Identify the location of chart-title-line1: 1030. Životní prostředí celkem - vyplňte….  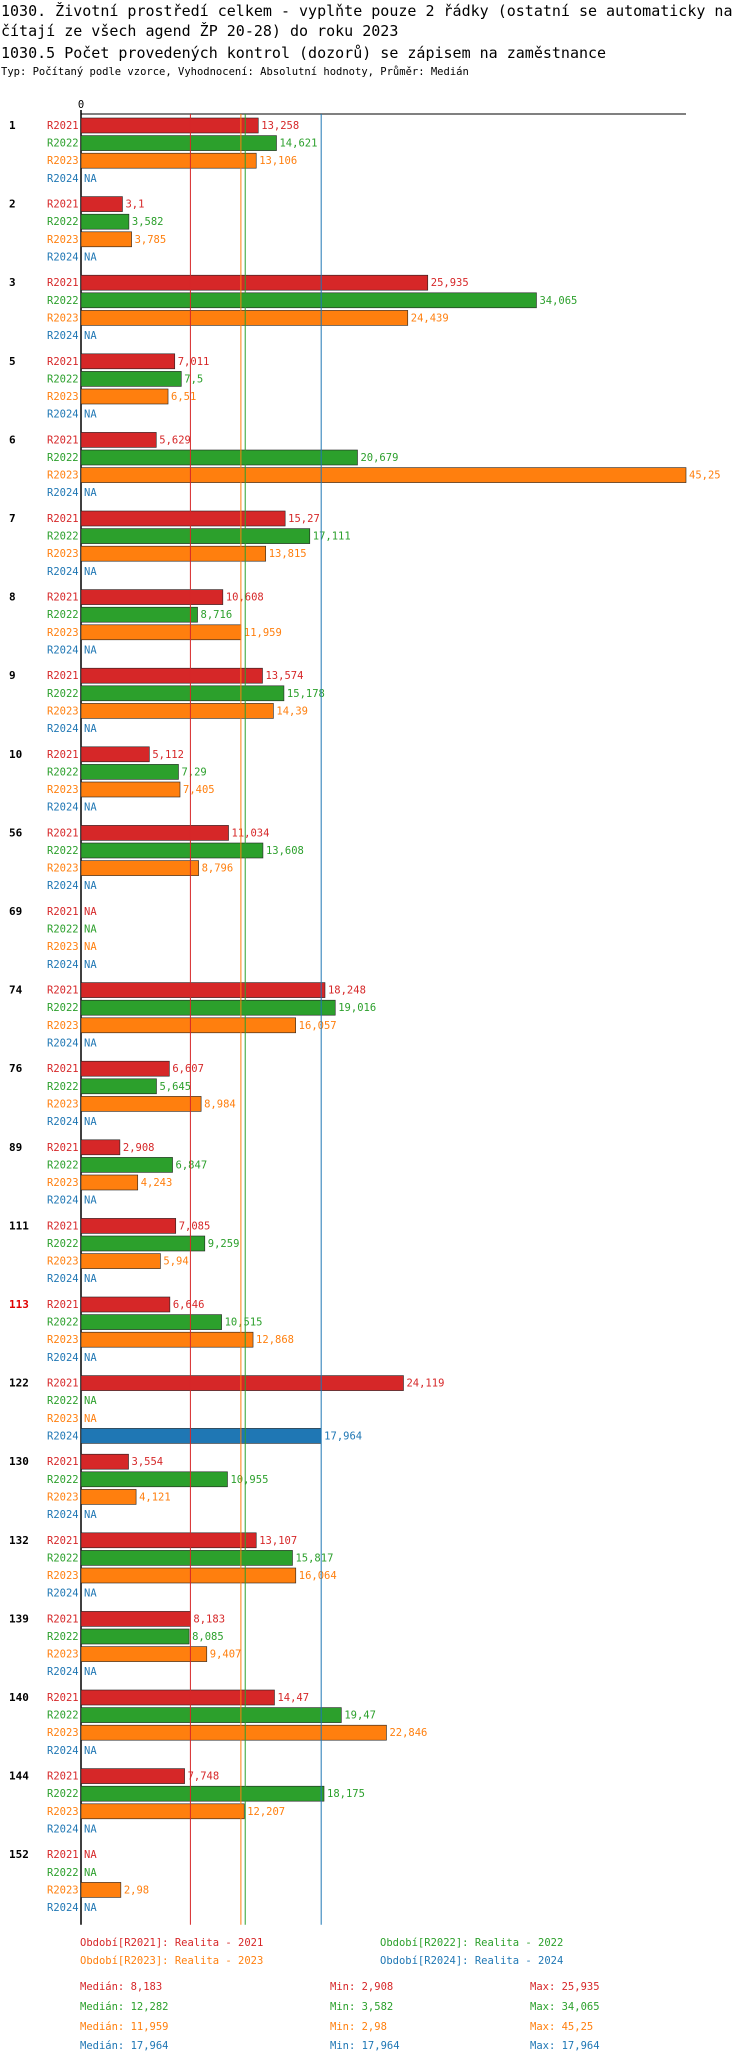
(367, 11).